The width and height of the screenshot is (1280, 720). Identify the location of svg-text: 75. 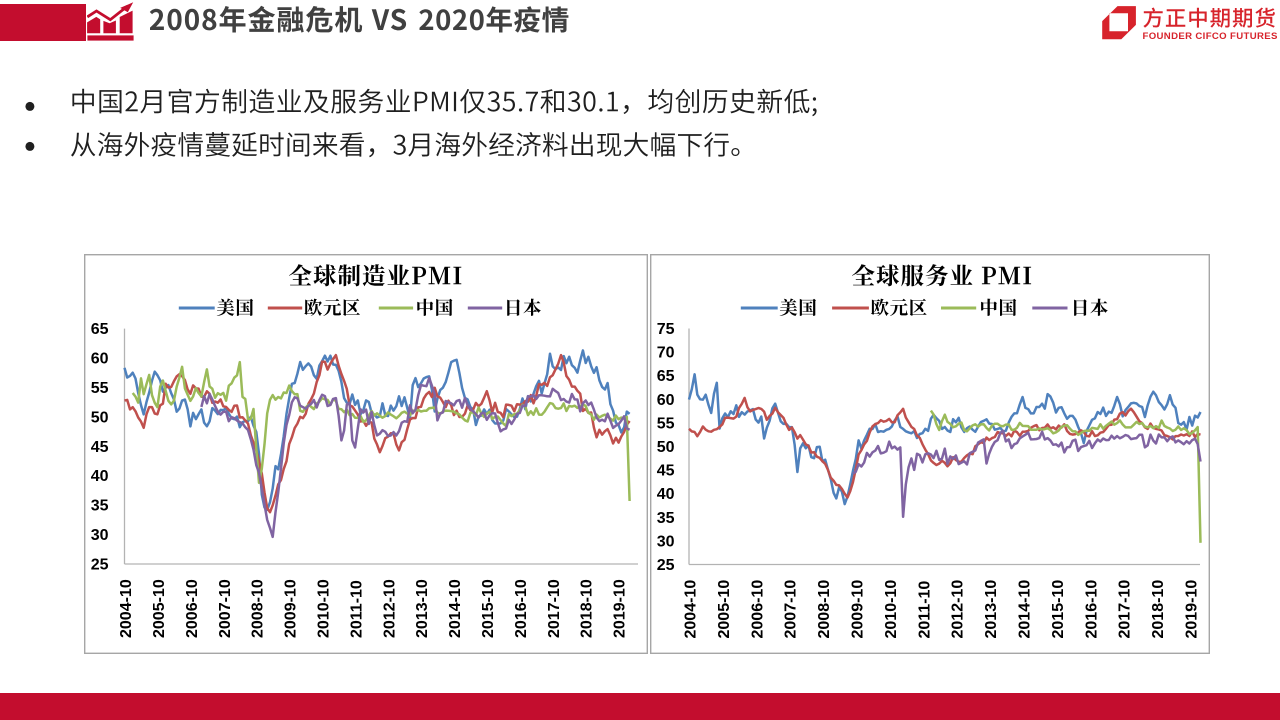
(666, 329).